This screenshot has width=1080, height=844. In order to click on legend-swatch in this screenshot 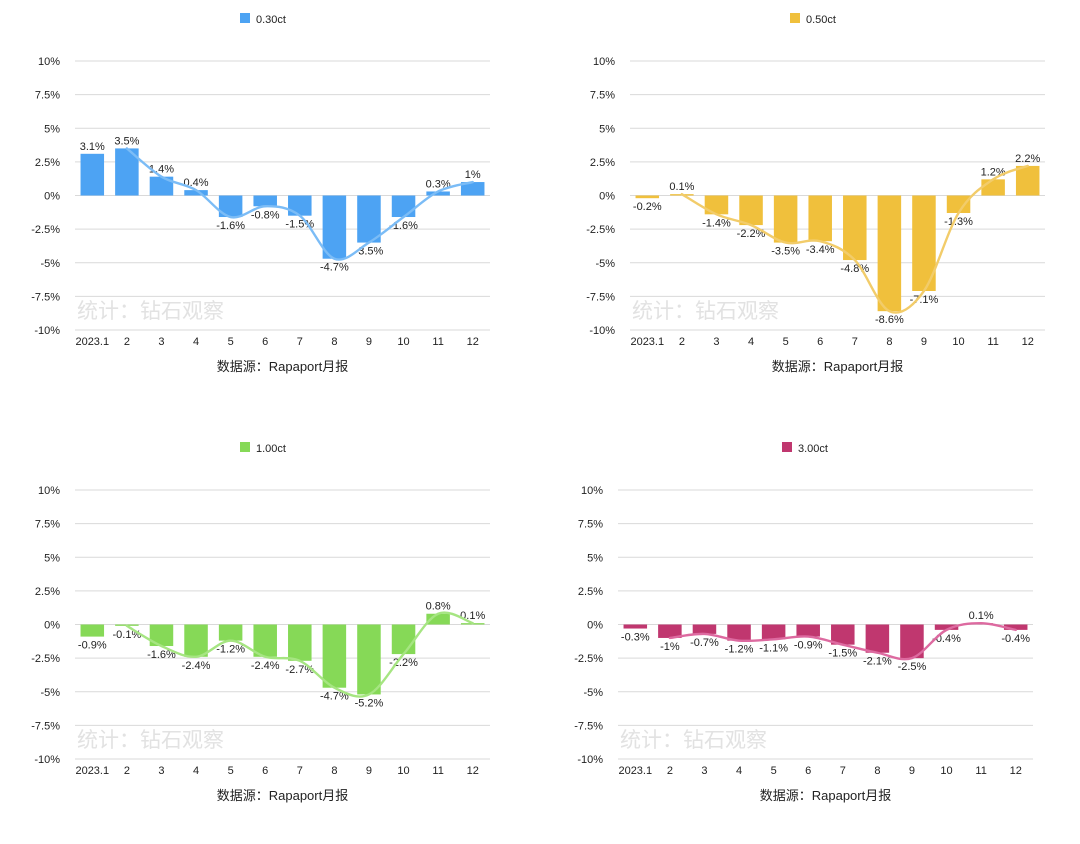, I will do `click(787, 447)`.